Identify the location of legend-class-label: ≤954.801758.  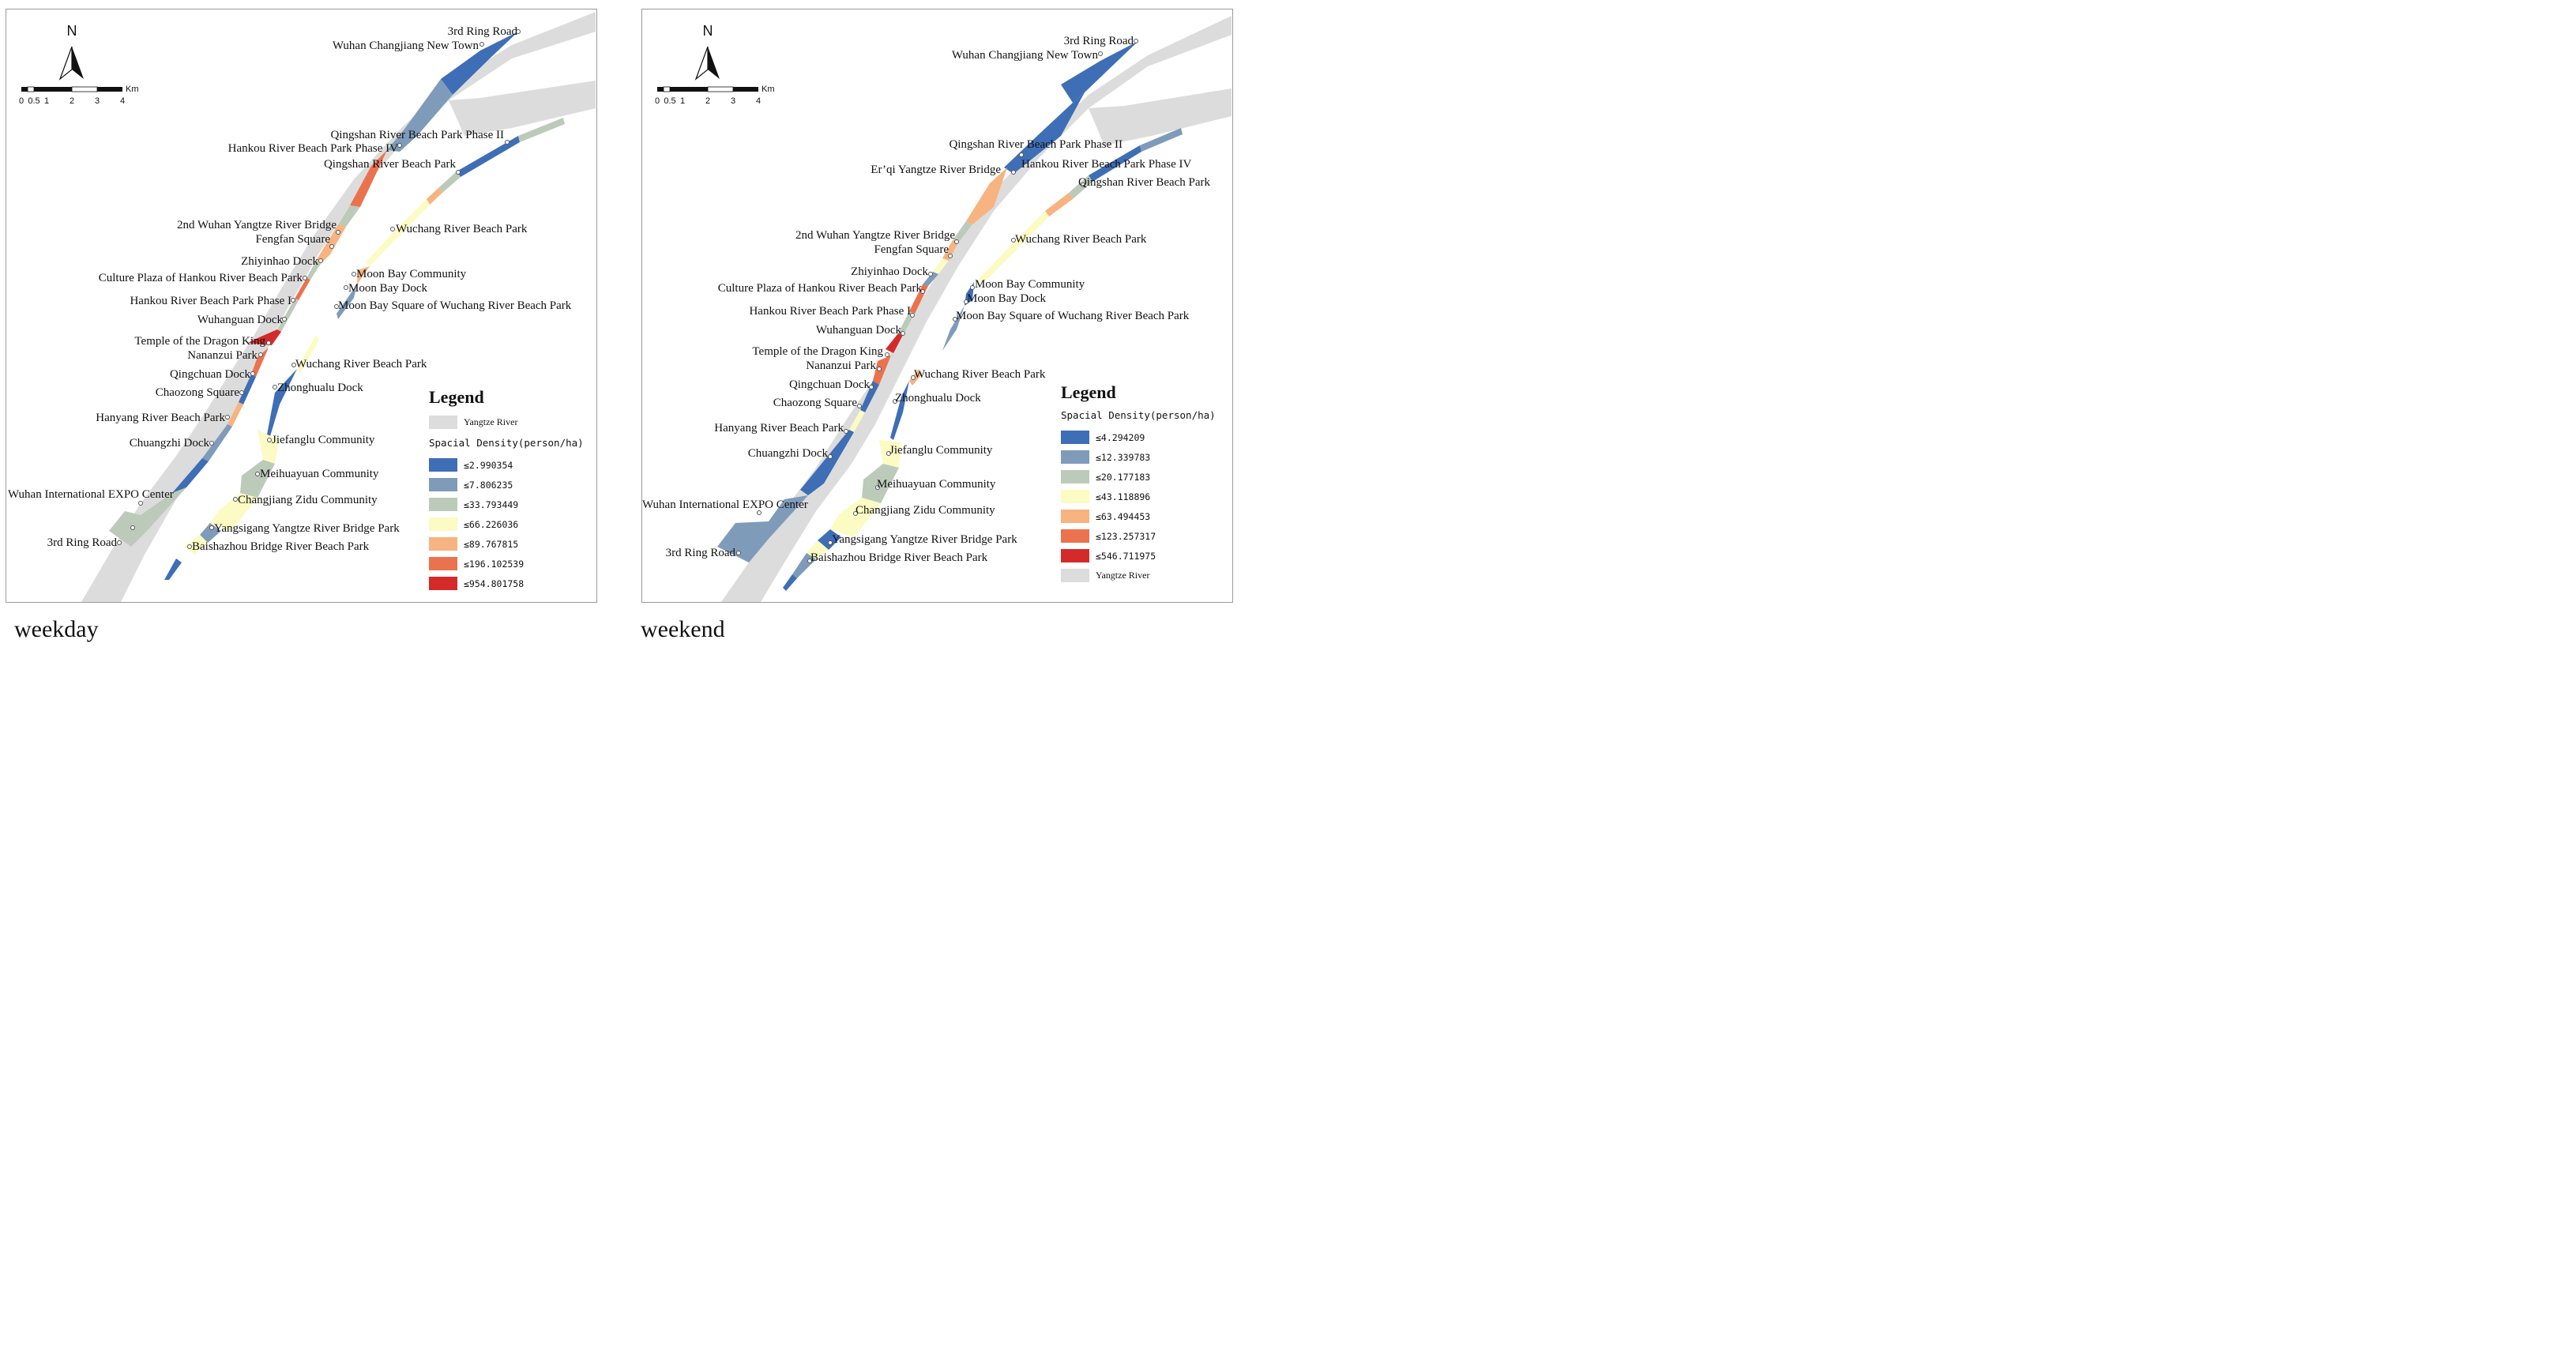
(495, 583).